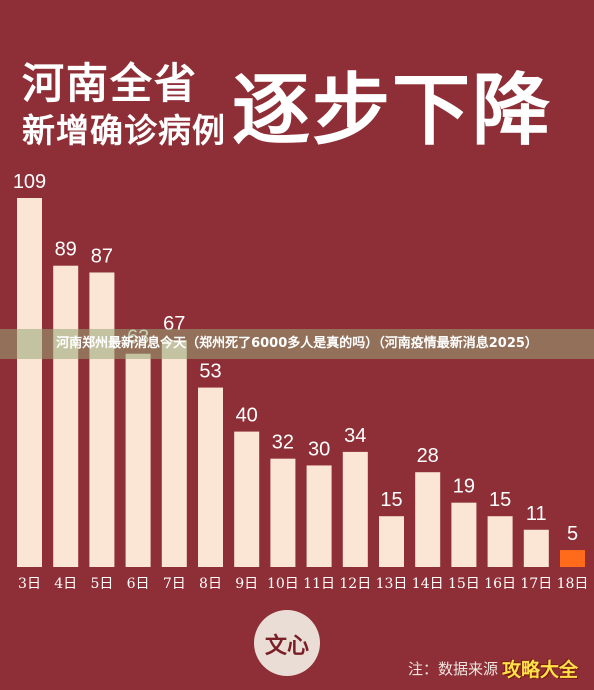  Describe the element at coordinates (355, 584) in the screenshot. I see `tick-label: 12日` at that location.